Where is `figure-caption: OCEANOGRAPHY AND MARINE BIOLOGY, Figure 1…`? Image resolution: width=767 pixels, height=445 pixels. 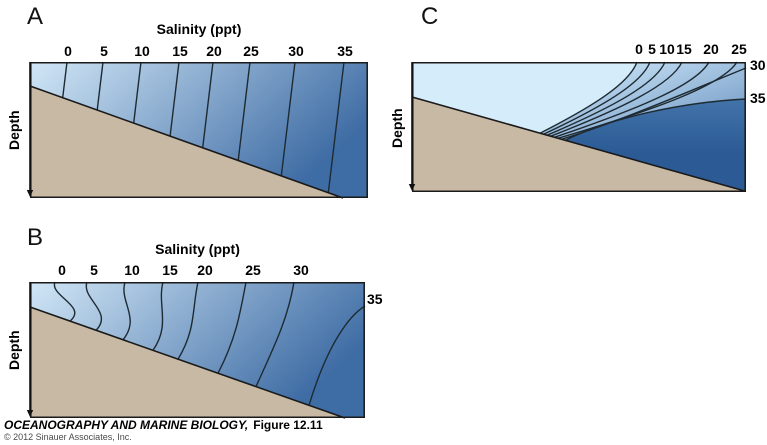 figure-caption: OCEANOGRAPHY AND MARINE BIOLOGY, Figure 1… is located at coordinates (163, 425).